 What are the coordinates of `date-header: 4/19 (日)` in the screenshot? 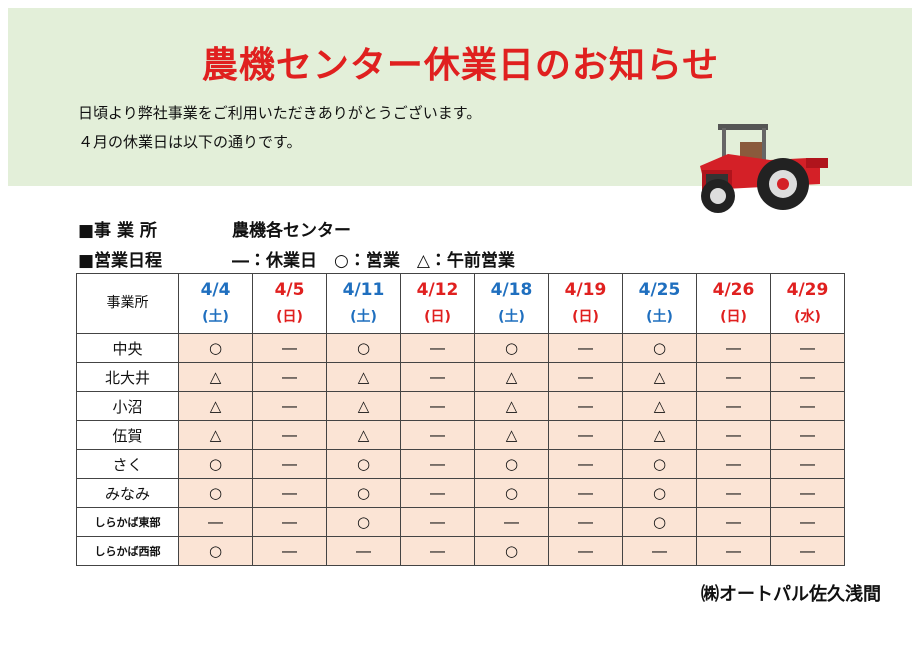 It's located at (585, 303).